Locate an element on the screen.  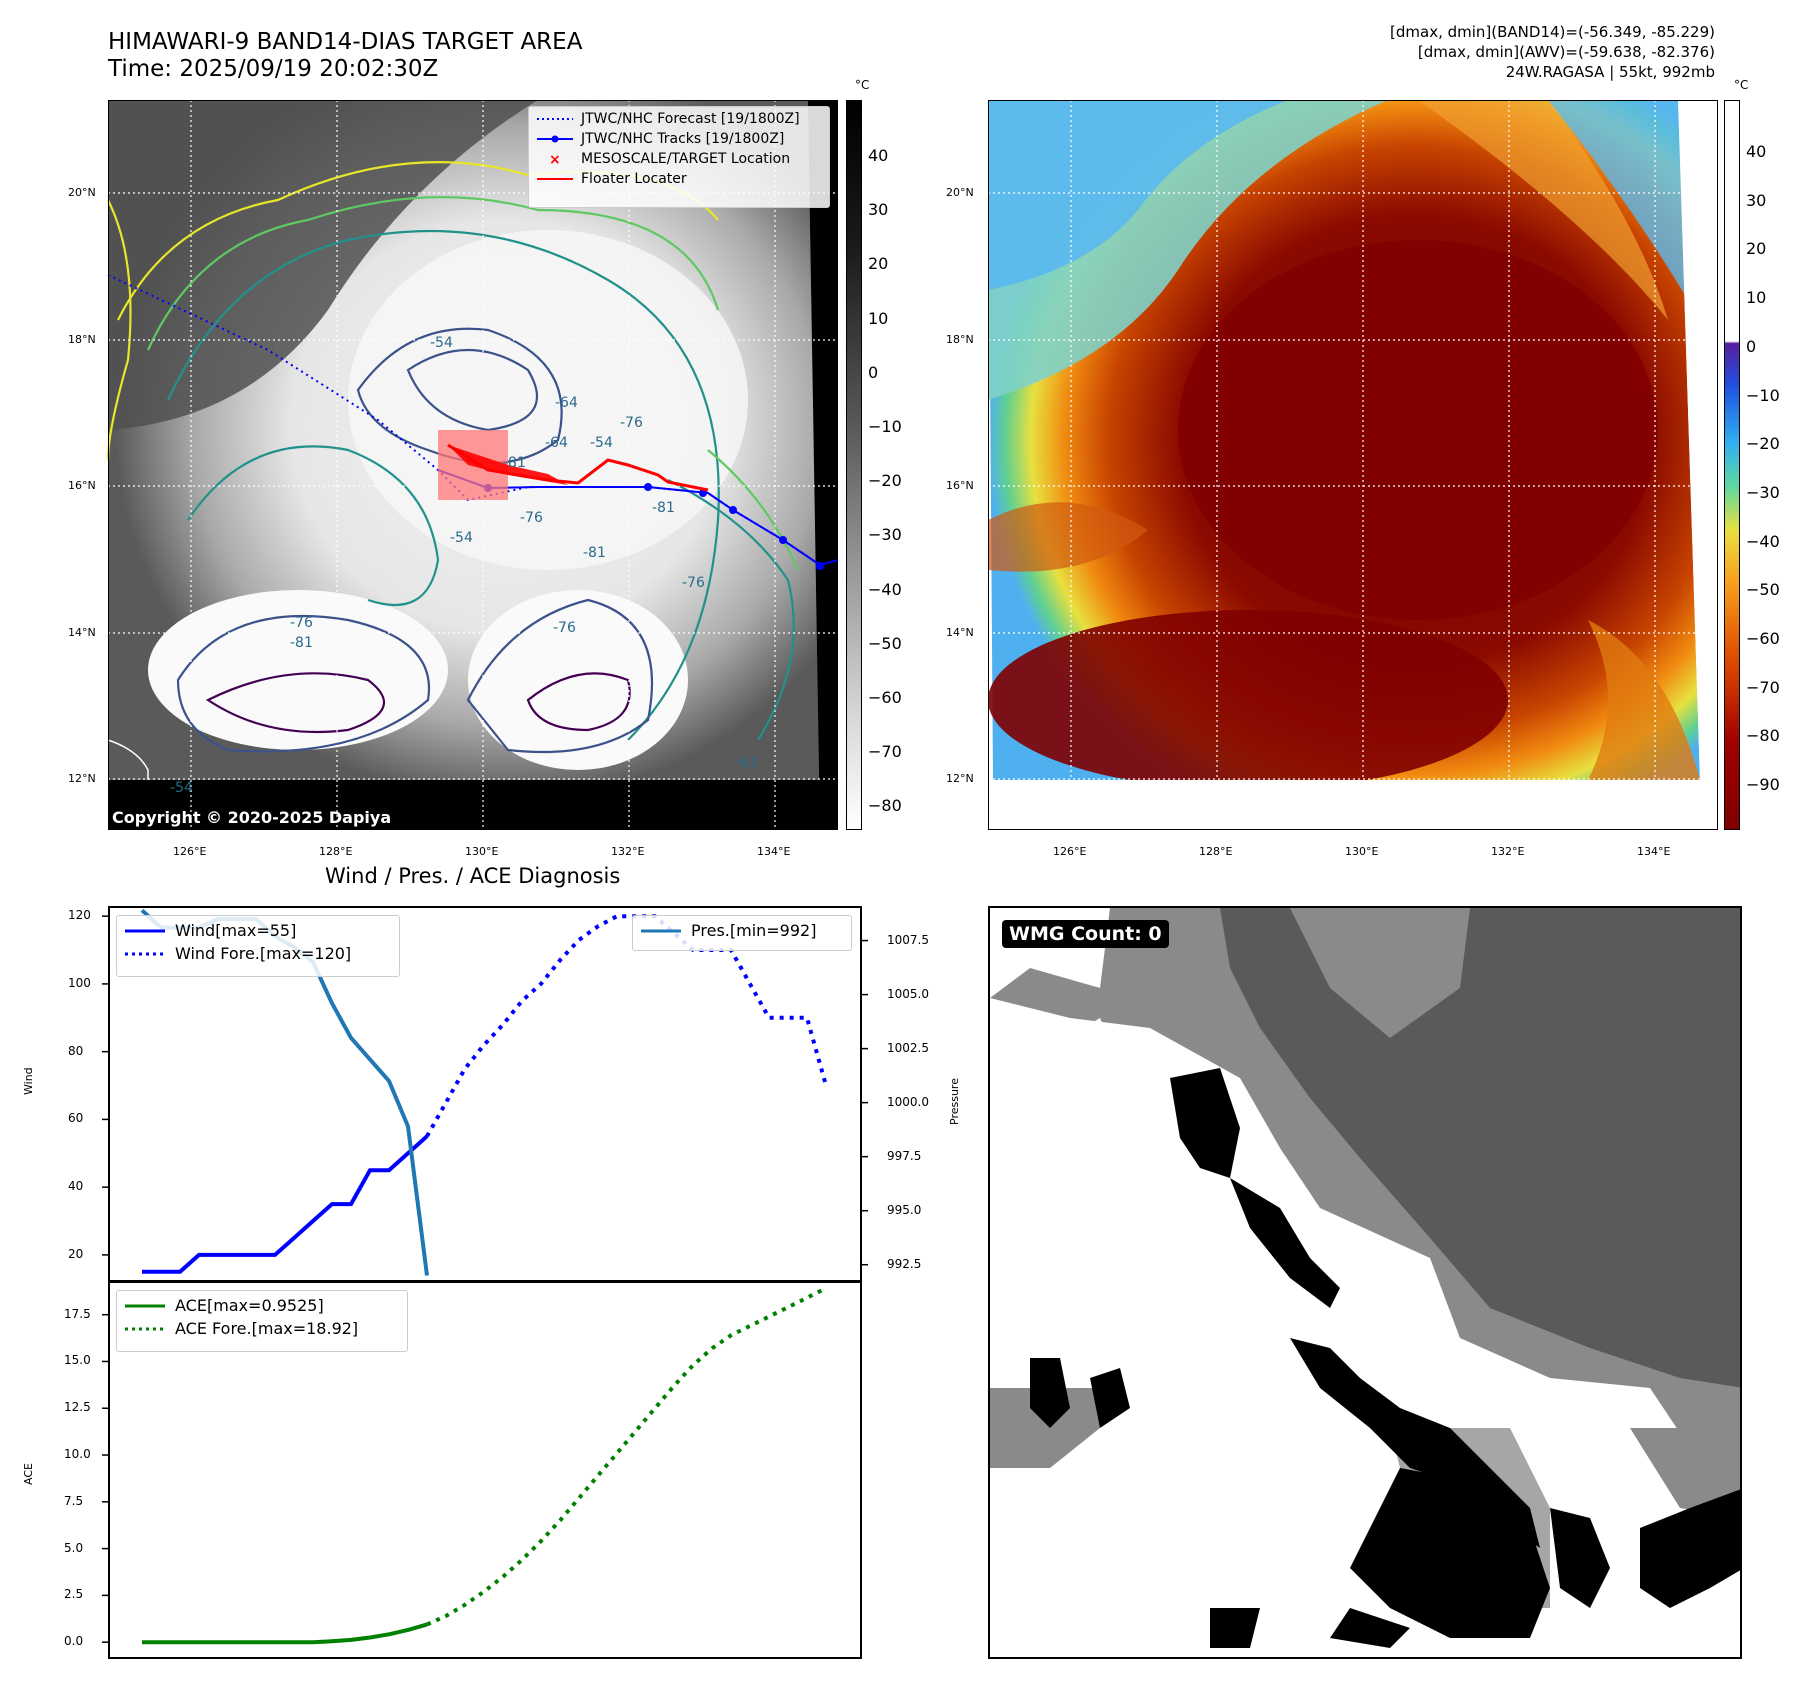
right-colorbar-tick: −80 is located at coordinates (1763, 736).